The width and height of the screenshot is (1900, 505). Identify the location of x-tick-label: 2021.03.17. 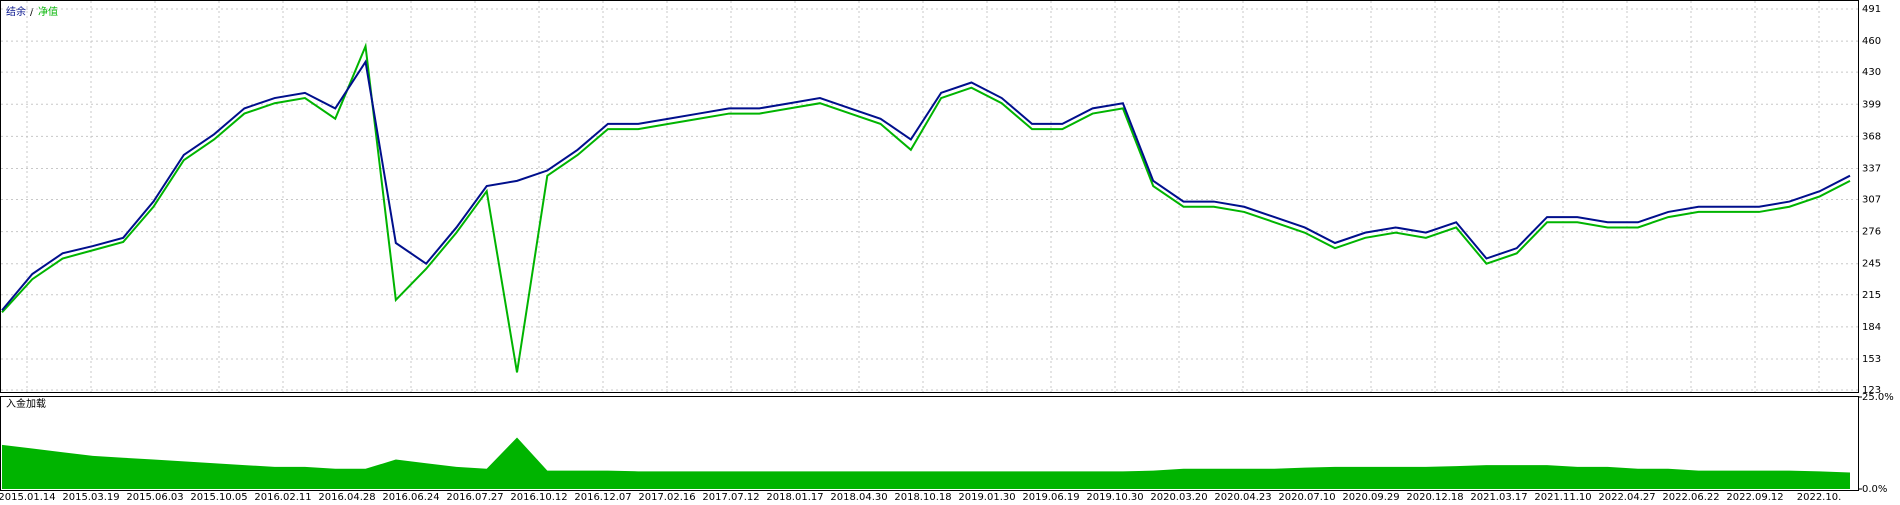
(1498, 497).